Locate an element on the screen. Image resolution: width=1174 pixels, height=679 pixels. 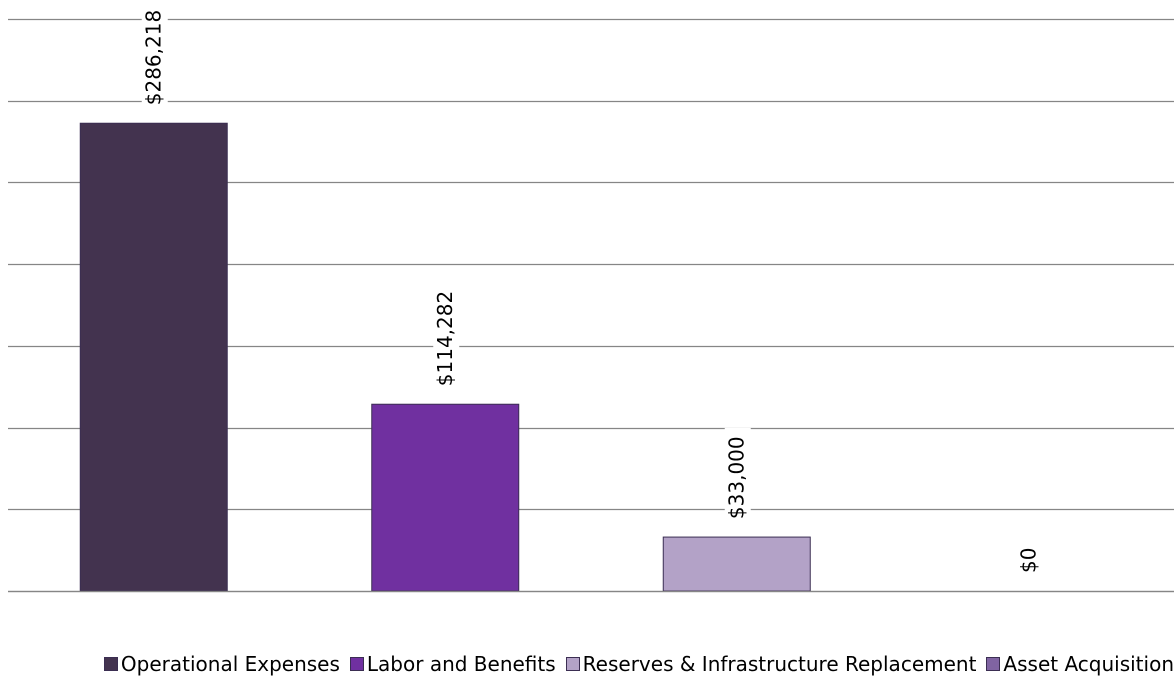
data-label: $33,000 is located at coordinates (737, 477).